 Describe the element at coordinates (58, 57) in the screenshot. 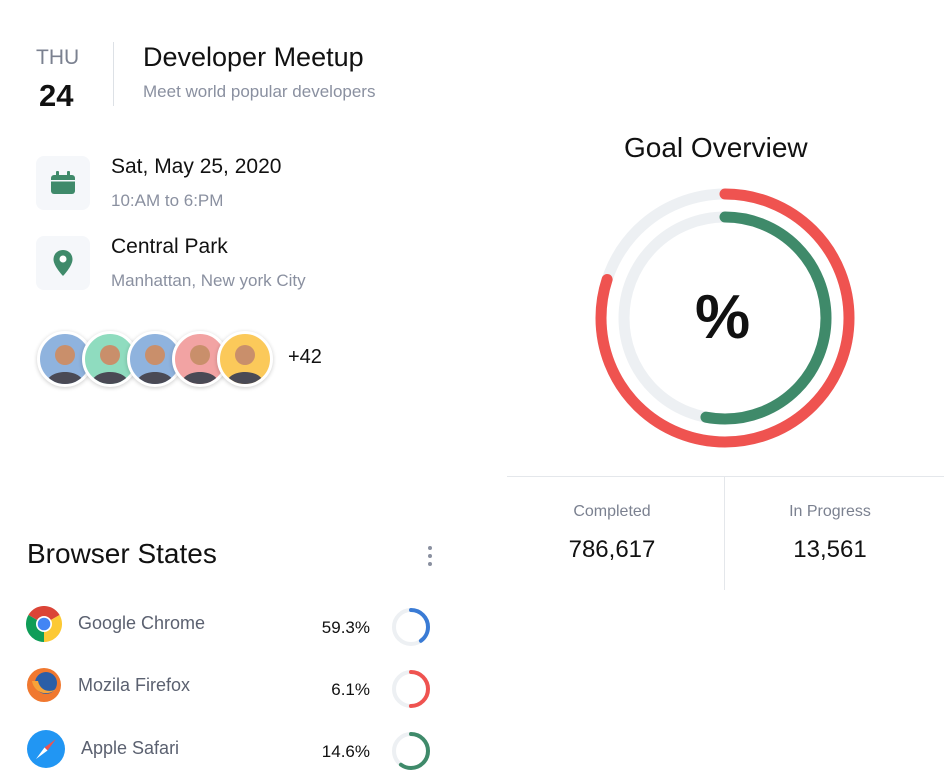

I see `event-day-of-week: THU` at that location.